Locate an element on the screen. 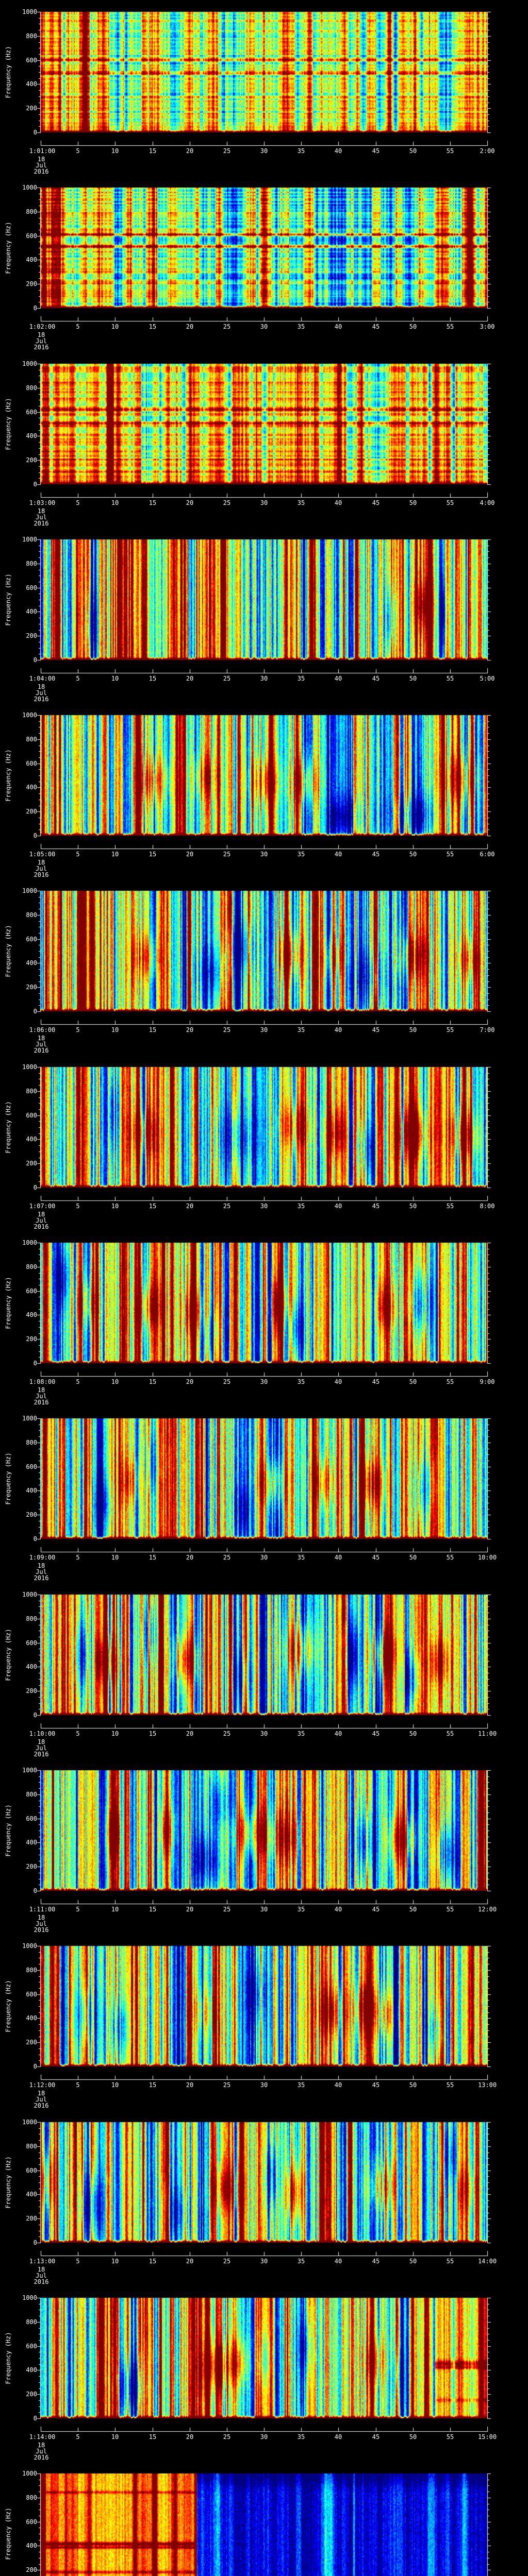 Image resolution: width=528 pixels, height=2576 pixels. start-time-label: 1:13:00 is located at coordinates (42, 2261).